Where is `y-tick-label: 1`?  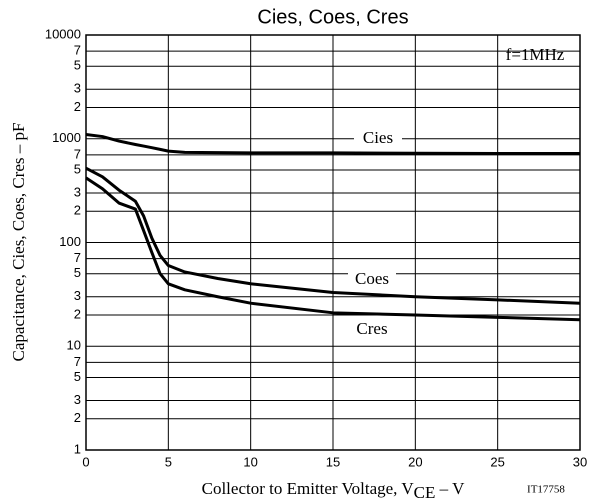 y-tick-label: 1 is located at coordinates (77, 448).